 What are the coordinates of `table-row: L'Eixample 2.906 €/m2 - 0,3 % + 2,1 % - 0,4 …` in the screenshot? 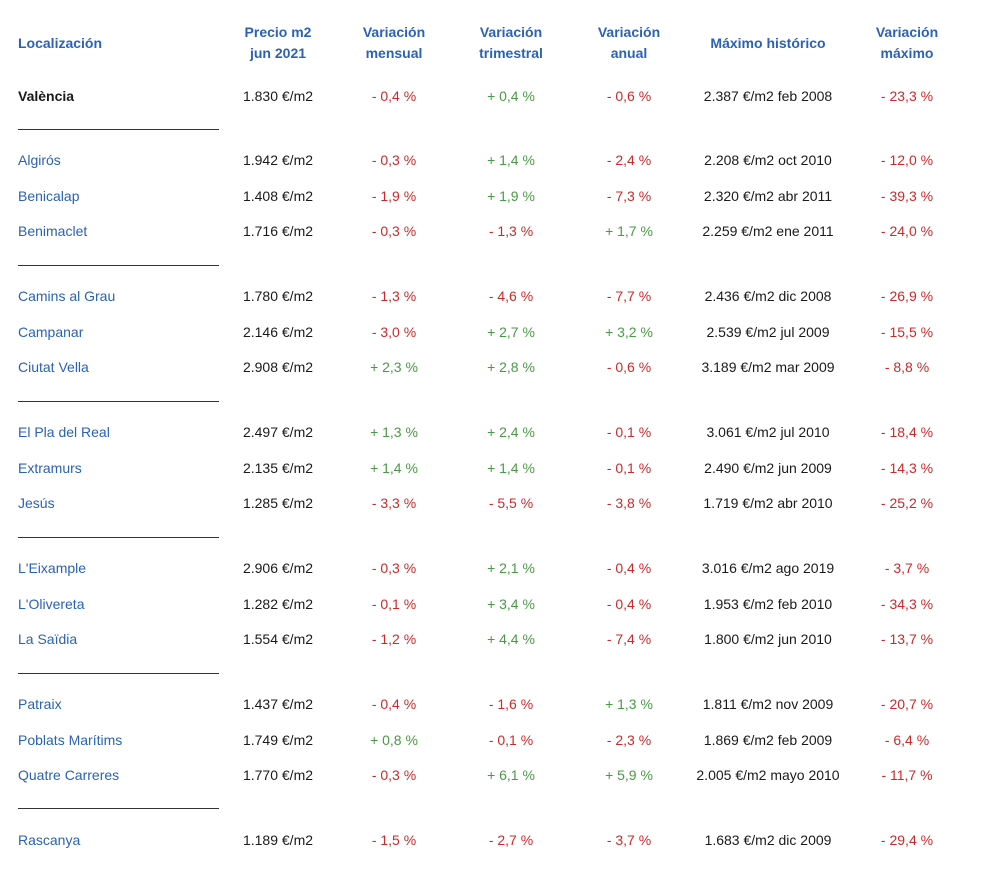 It's located at (499, 568).